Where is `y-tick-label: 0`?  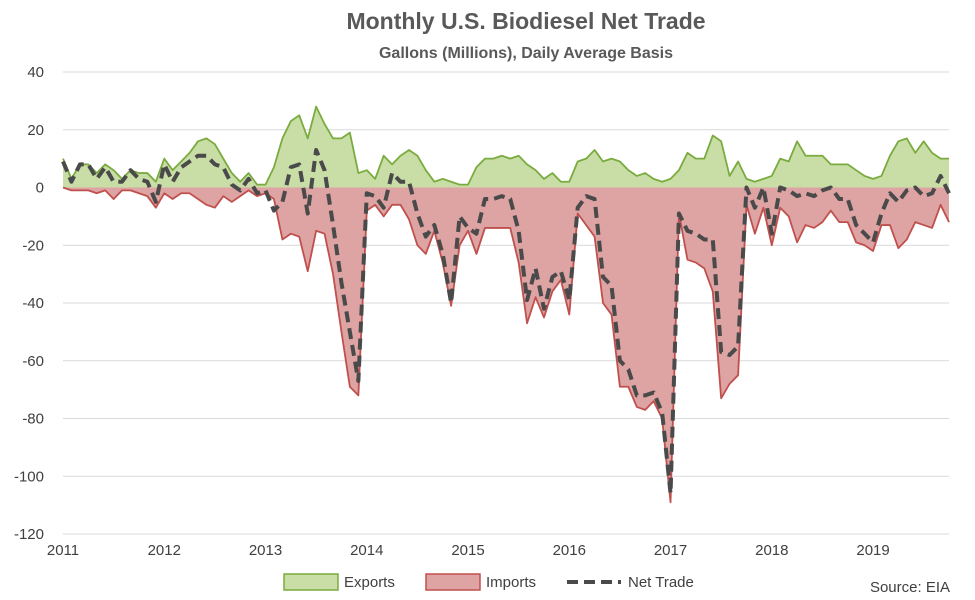 y-tick-label: 0 is located at coordinates (40, 188).